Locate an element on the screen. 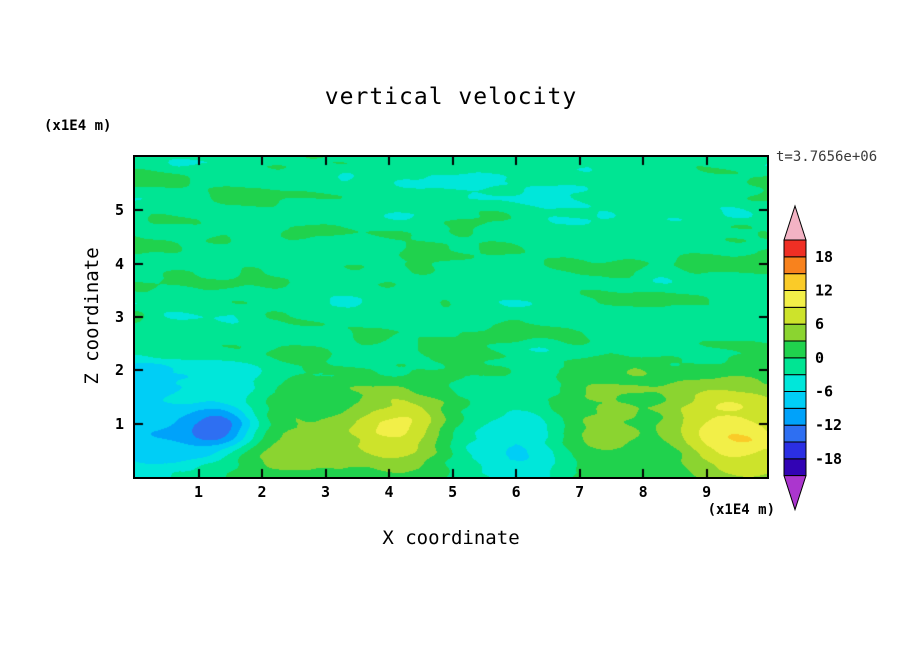 The image size is (904, 654). colorbar-under-arrow is located at coordinates (795, 493).